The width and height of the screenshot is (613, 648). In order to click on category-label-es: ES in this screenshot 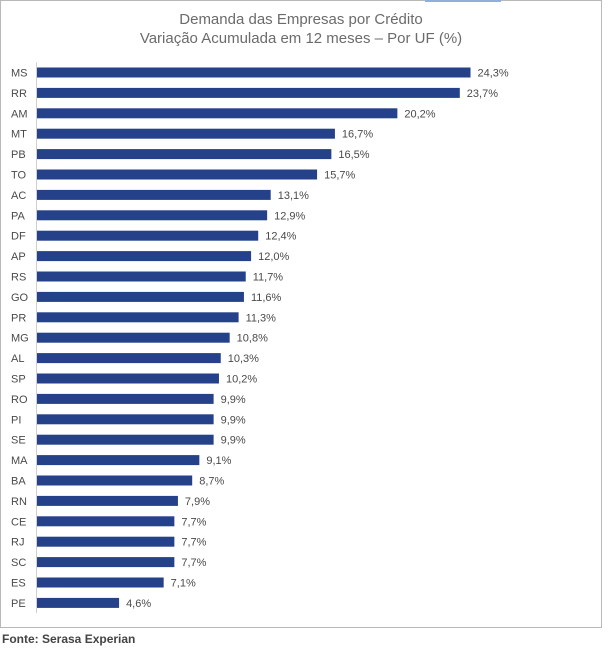, I will do `click(18, 584)`.